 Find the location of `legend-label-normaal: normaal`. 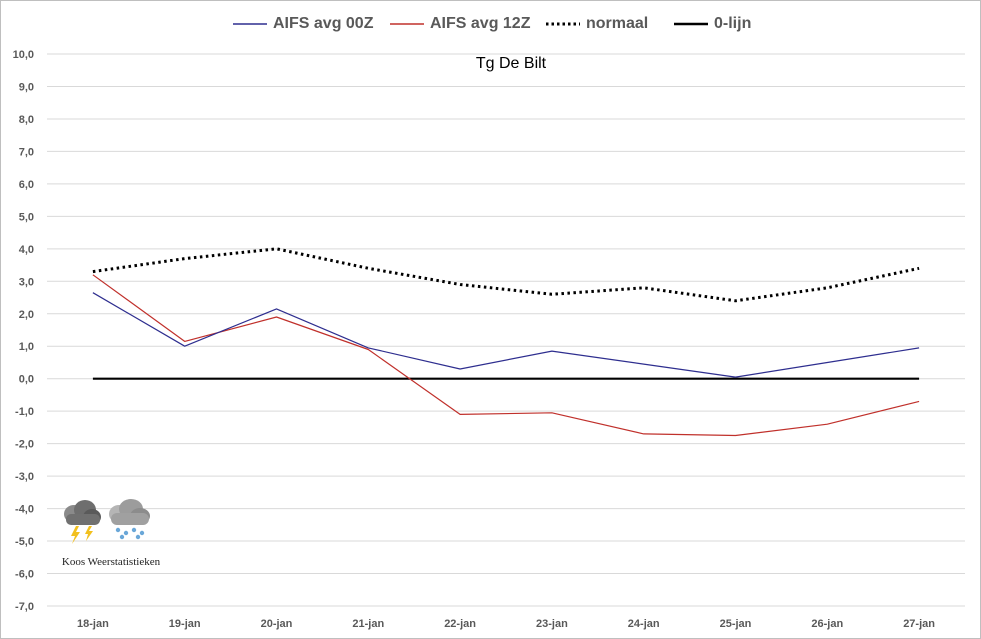

legend-label-normaal: normaal is located at coordinates (617, 23).